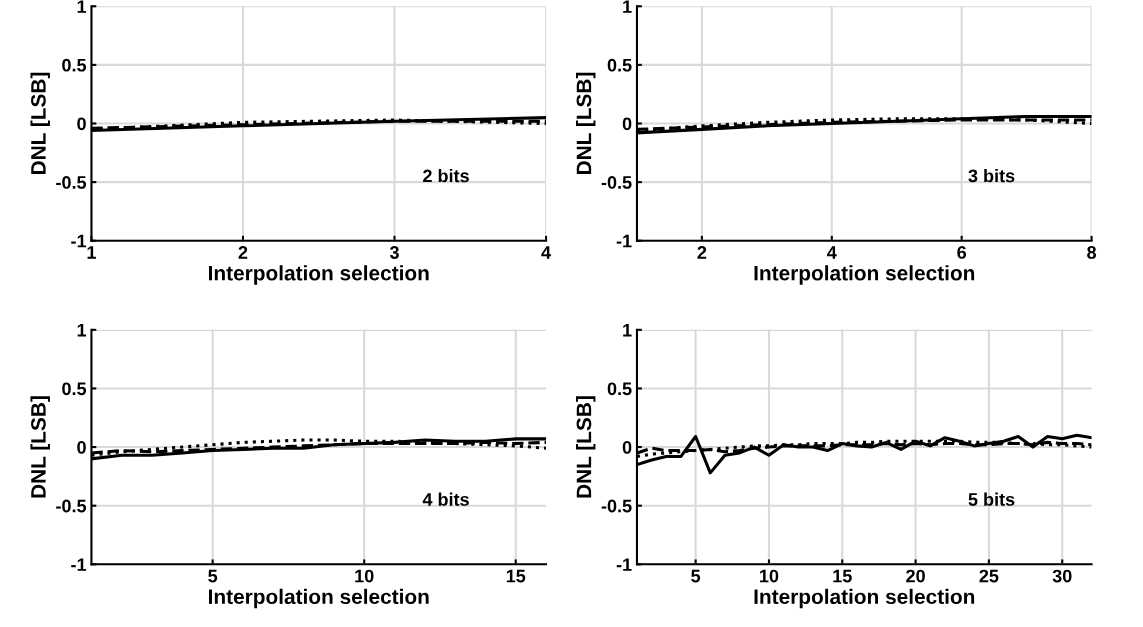  Describe the element at coordinates (91, 252) in the screenshot. I see `x-tick-label: 1` at that location.